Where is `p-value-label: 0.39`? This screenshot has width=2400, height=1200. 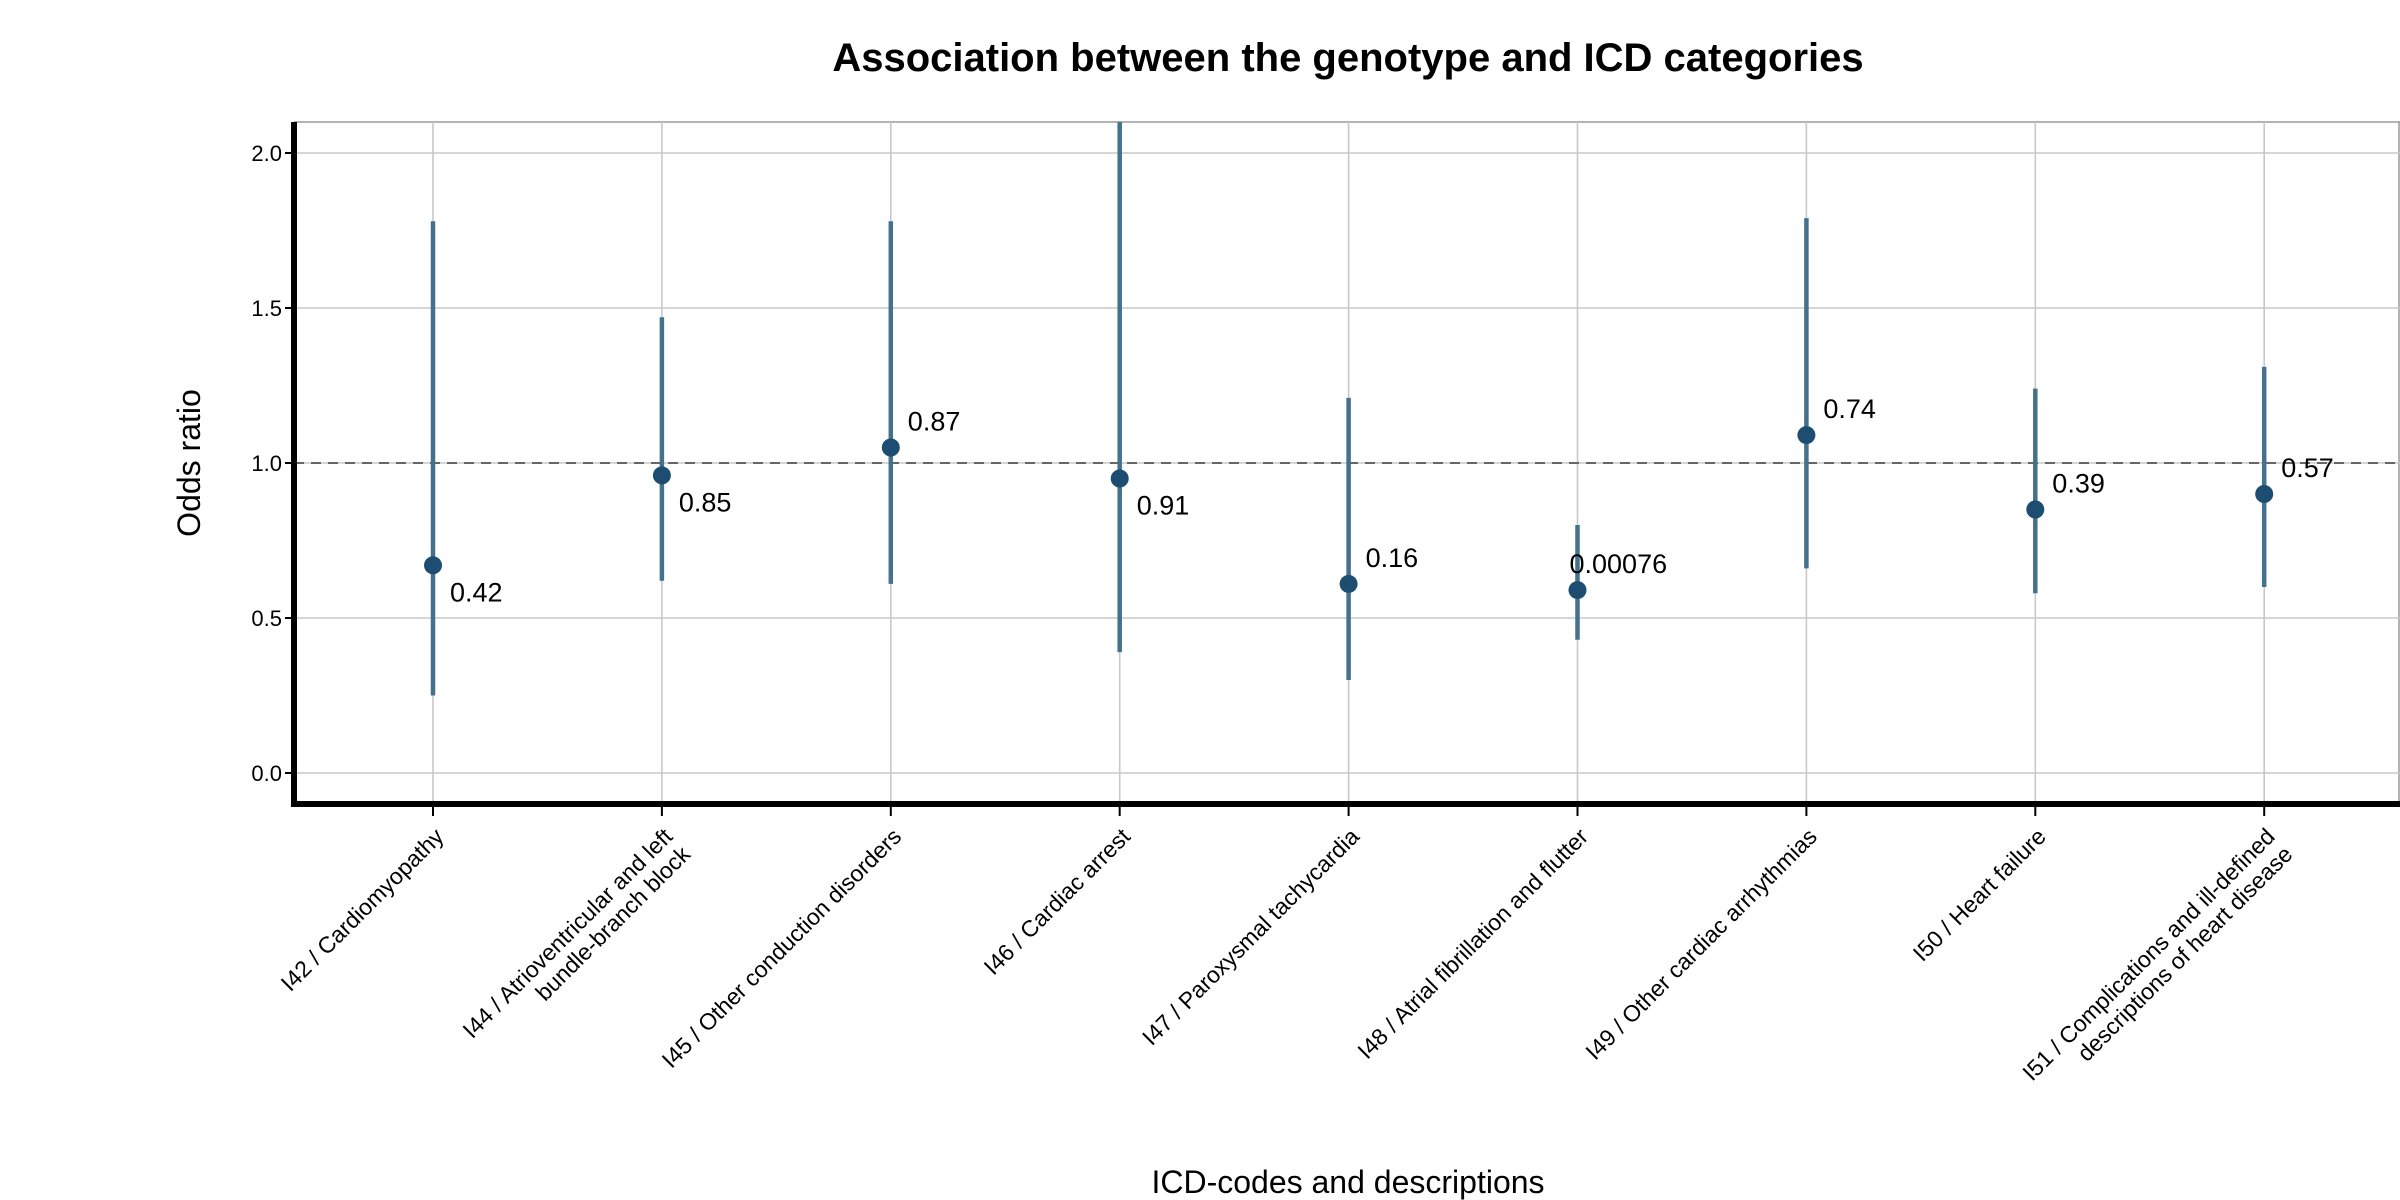 p-value-label: 0.39 is located at coordinates (2078, 484).